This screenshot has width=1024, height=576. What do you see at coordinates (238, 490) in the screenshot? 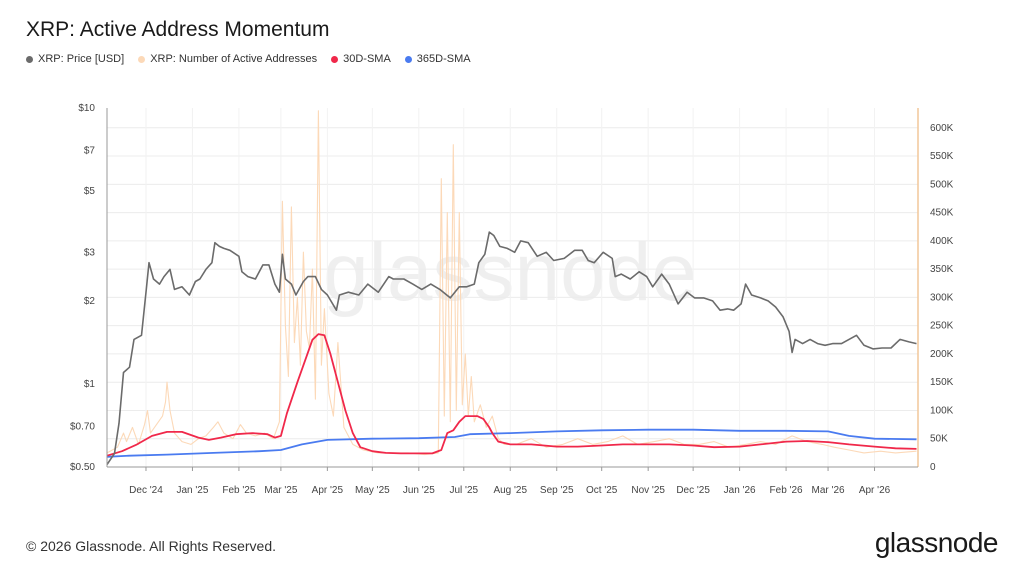
I see `x-tick-label: Feb '25` at bounding box center [238, 490].